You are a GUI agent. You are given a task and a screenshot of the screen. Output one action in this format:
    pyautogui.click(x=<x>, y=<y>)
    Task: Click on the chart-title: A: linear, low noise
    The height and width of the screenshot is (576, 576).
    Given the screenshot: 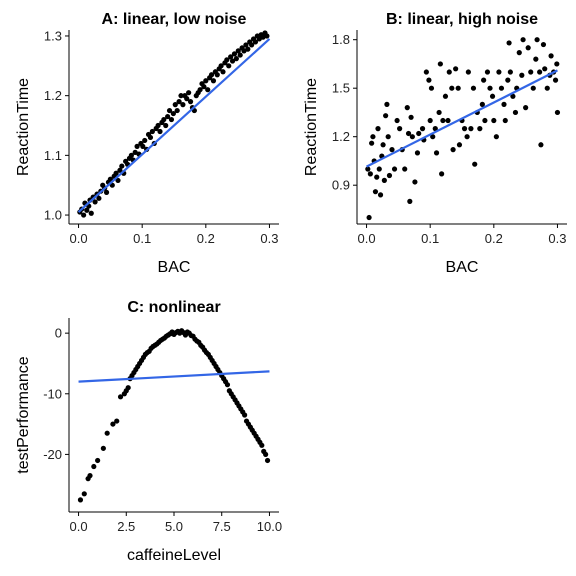 What is the action you would take?
    pyautogui.click(x=174, y=19)
    